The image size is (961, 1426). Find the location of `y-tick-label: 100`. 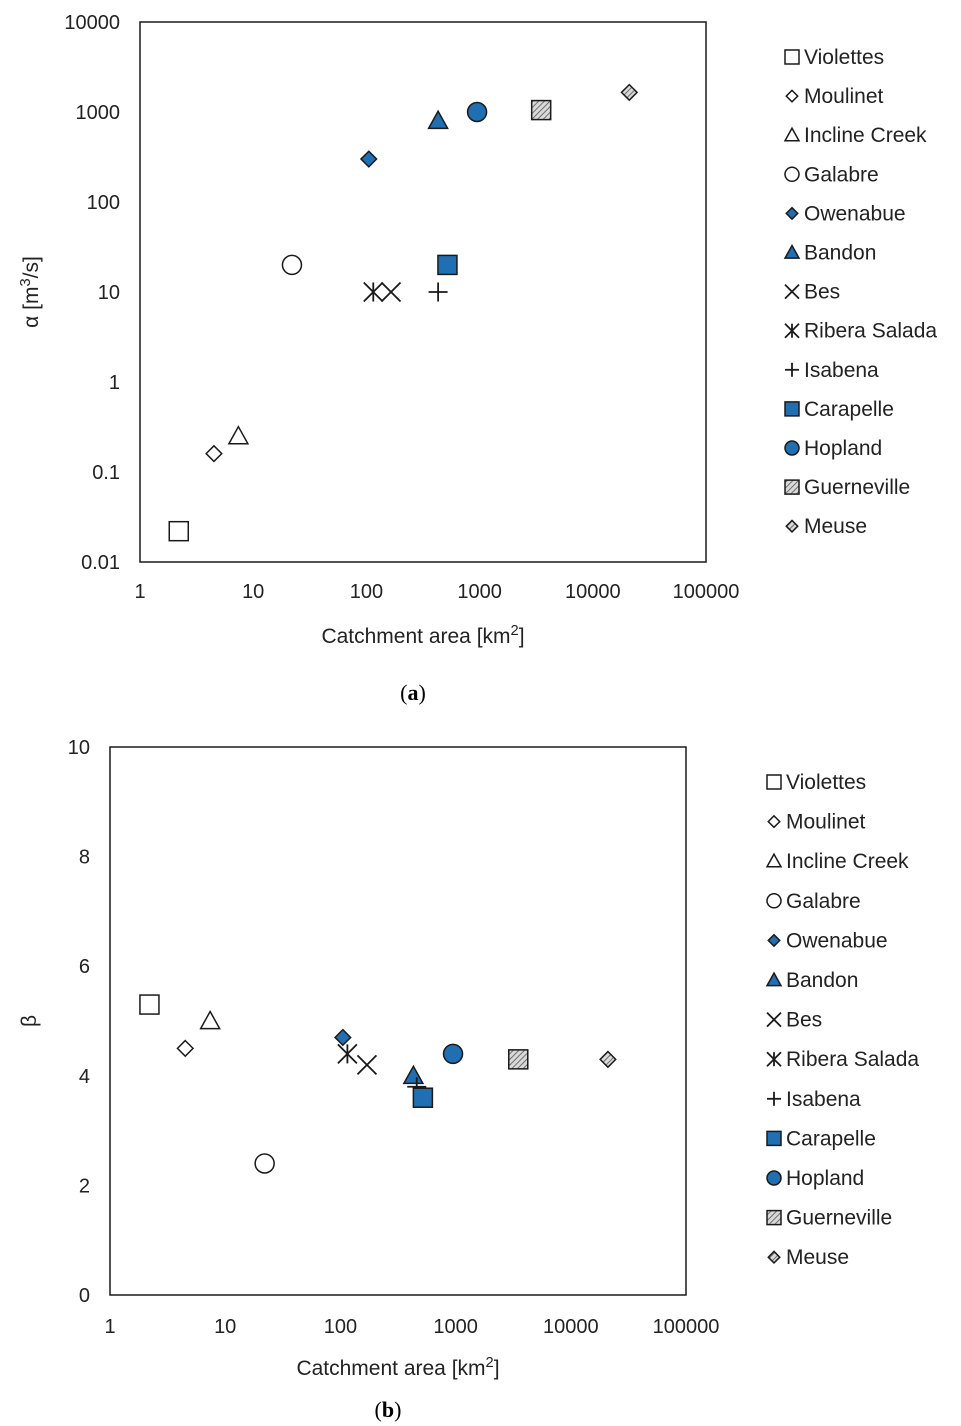

y-tick-label: 100 is located at coordinates (103, 203).